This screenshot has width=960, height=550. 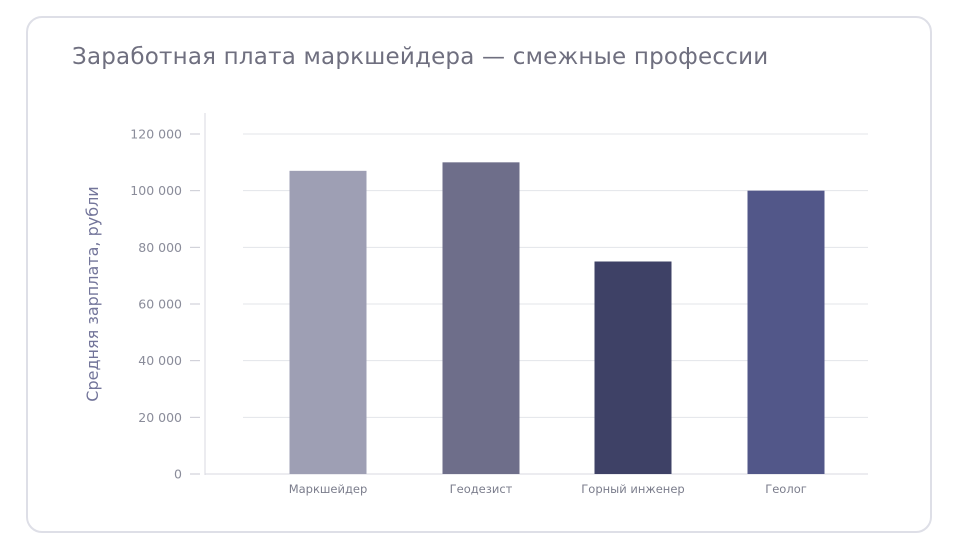 What do you see at coordinates (632, 489) in the screenshot?
I see `x-tick-label: Горный инженер` at bounding box center [632, 489].